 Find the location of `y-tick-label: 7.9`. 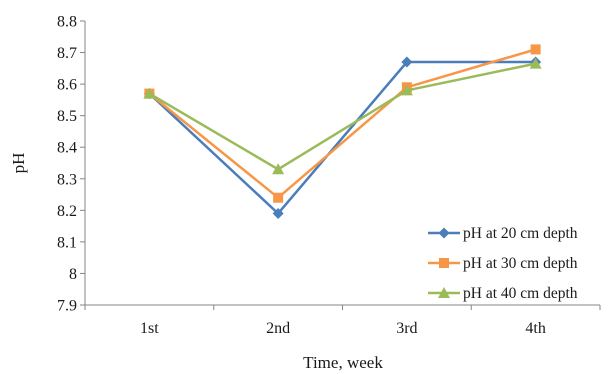

y-tick-label: 7.9 is located at coordinates (67, 306).